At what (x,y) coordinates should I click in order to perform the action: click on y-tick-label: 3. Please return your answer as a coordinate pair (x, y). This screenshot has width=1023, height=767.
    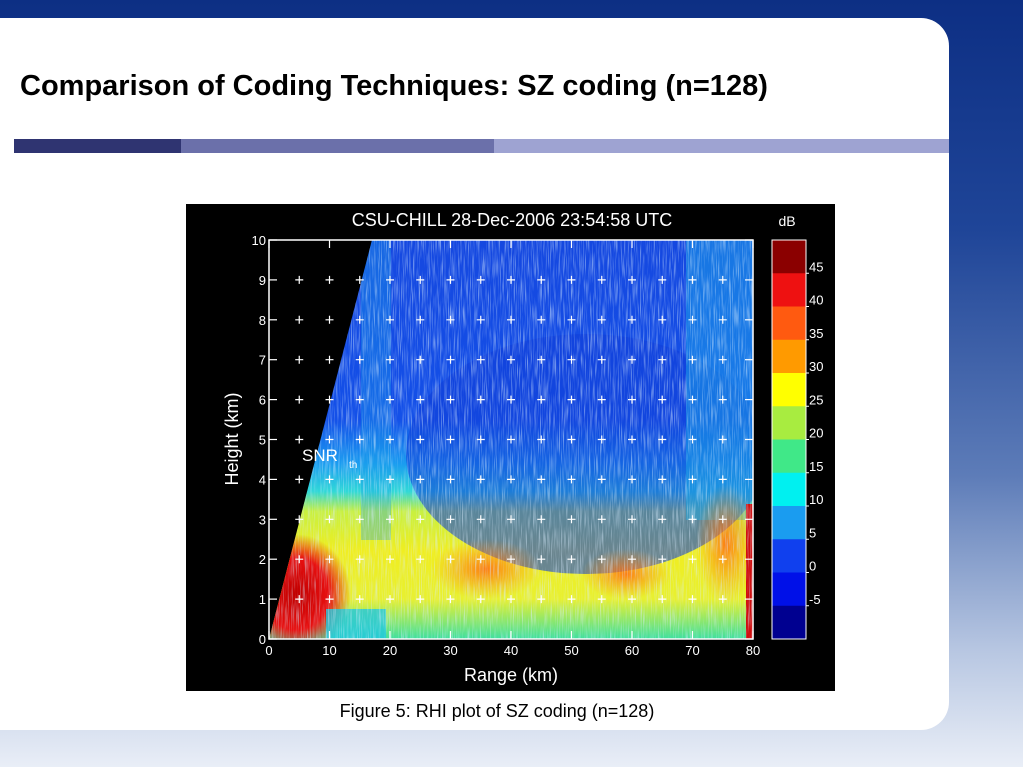
    Looking at the image, I should click on (262, 519).